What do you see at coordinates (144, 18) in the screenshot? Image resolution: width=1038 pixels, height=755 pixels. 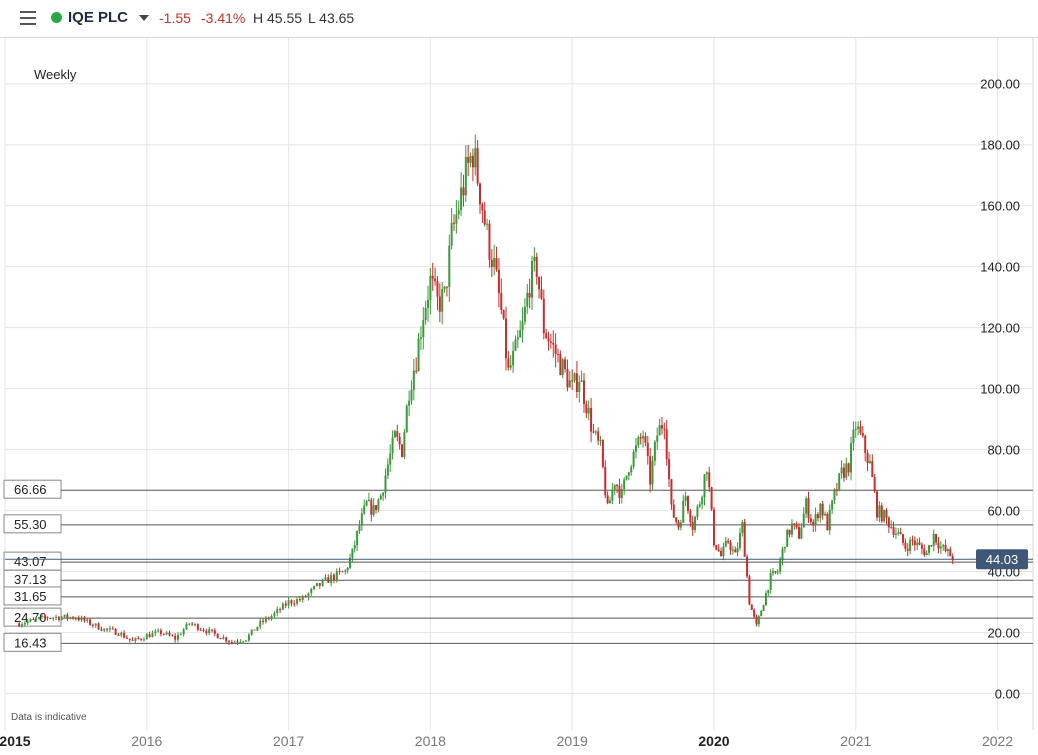 I see `chevron-down-icon` at bounding box center [144, 18].